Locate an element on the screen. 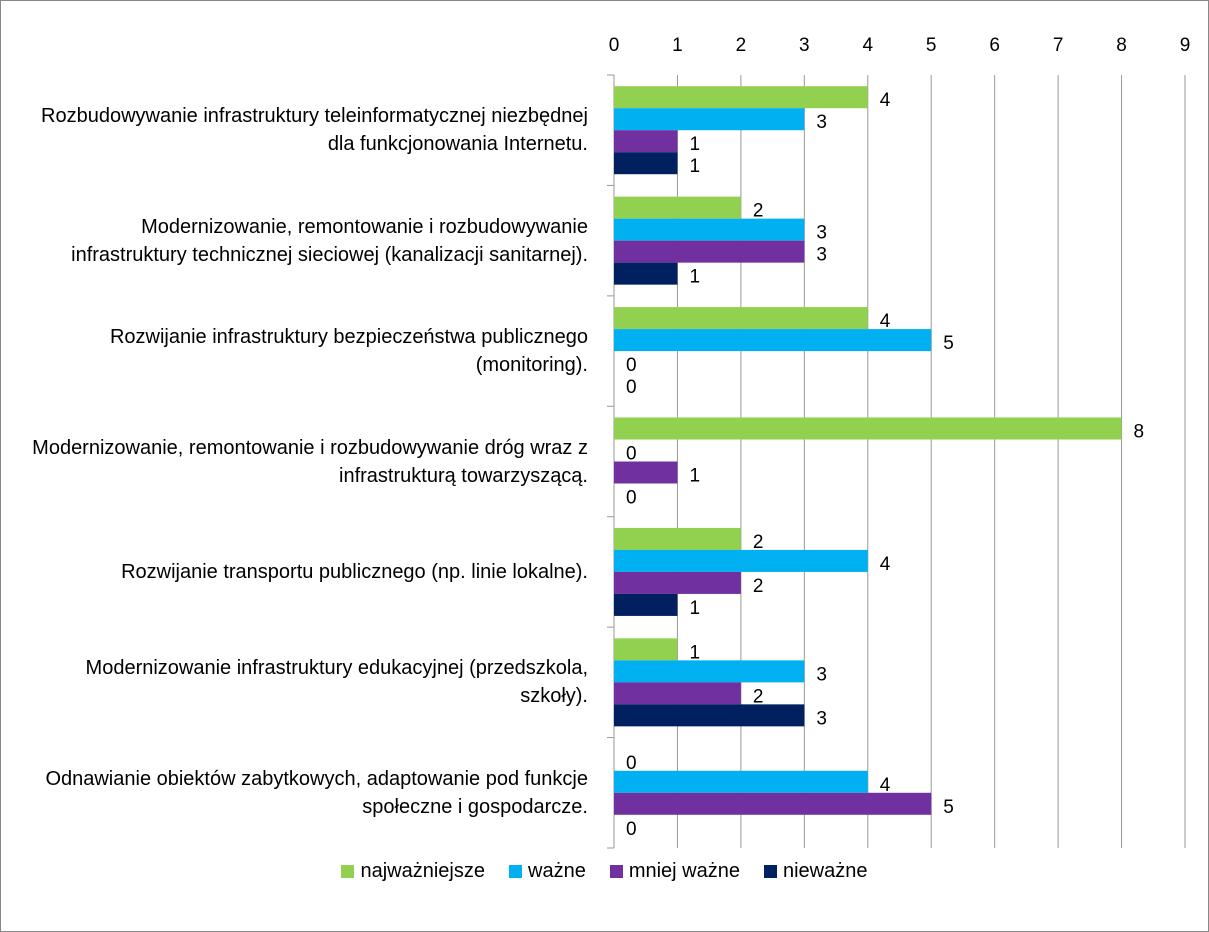 This screenshot has height=932, width=1209. x-tick-label: 5 is located at coordinates (931, 45).